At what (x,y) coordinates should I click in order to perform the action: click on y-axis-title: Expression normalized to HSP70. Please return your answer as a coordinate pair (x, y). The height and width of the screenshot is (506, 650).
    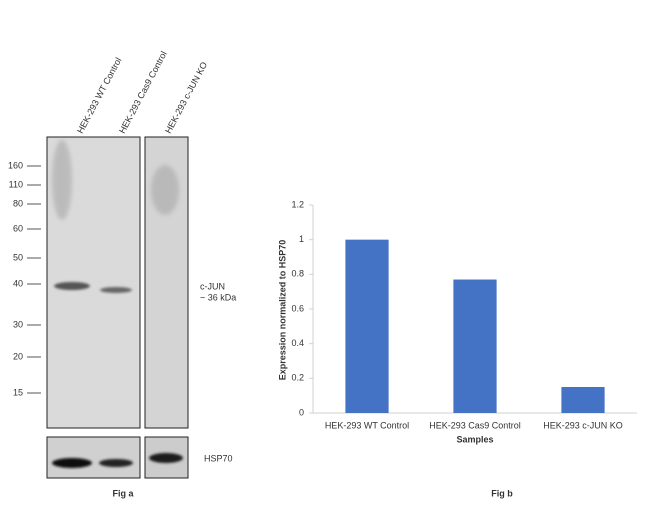
    Looking at the image, I should click on (282, 310).